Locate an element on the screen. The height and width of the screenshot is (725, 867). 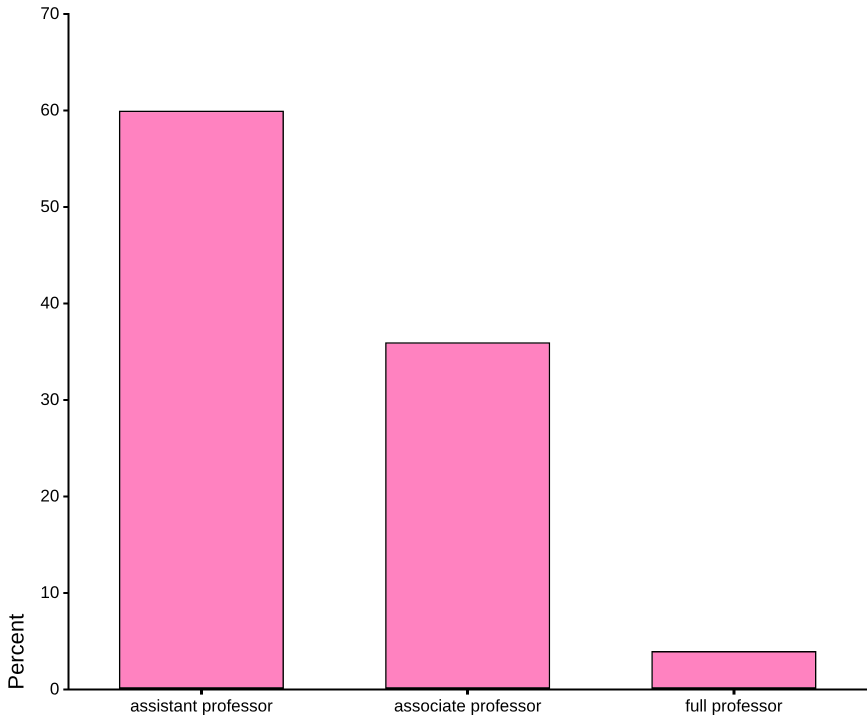
y-tick-label: 20 is located at coordinates (50, 496).